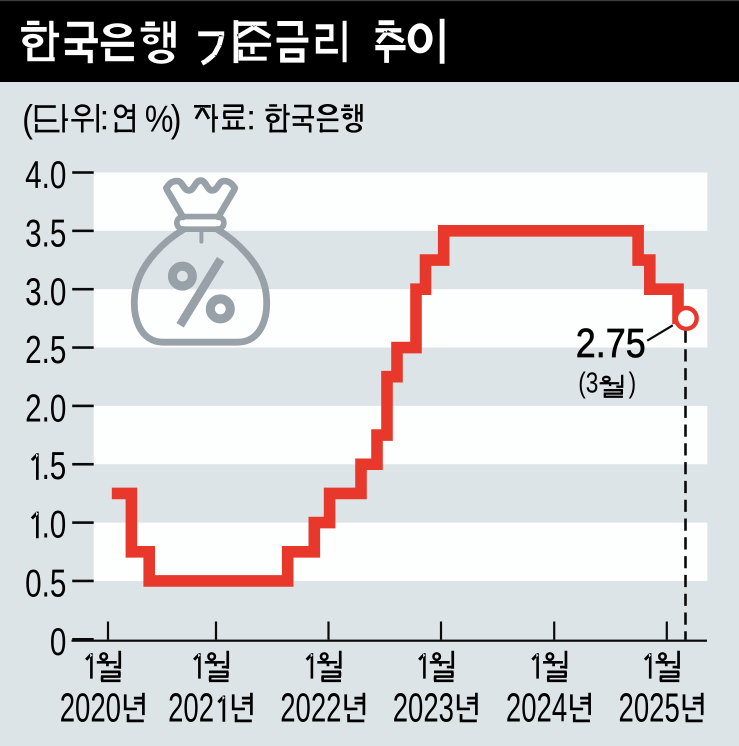 The height and width of the screenshot is (746, 739). What do you see at coordinates (611, 344) in the screenshot?
I see `svg-text: 2.75` at bounding box center [611, 344].